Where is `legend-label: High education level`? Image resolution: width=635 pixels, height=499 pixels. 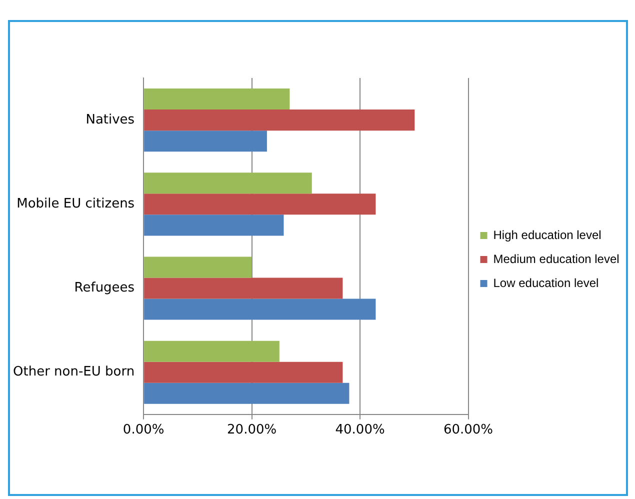 legend-label: High education level is located at coordinates (547, 235).